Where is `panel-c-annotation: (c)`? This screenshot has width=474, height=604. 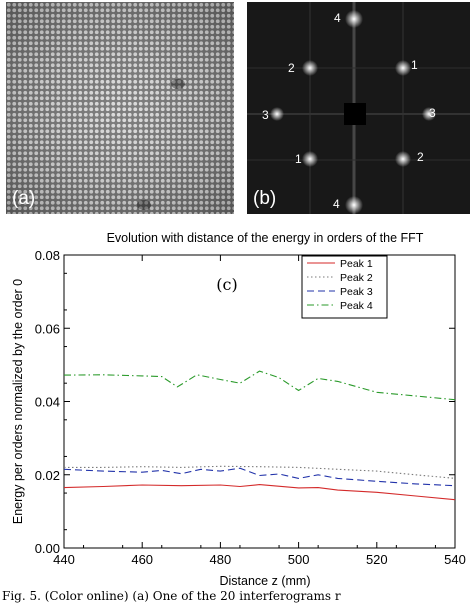
panel-c-annotation: (c) is located at coordinates (226, 284).